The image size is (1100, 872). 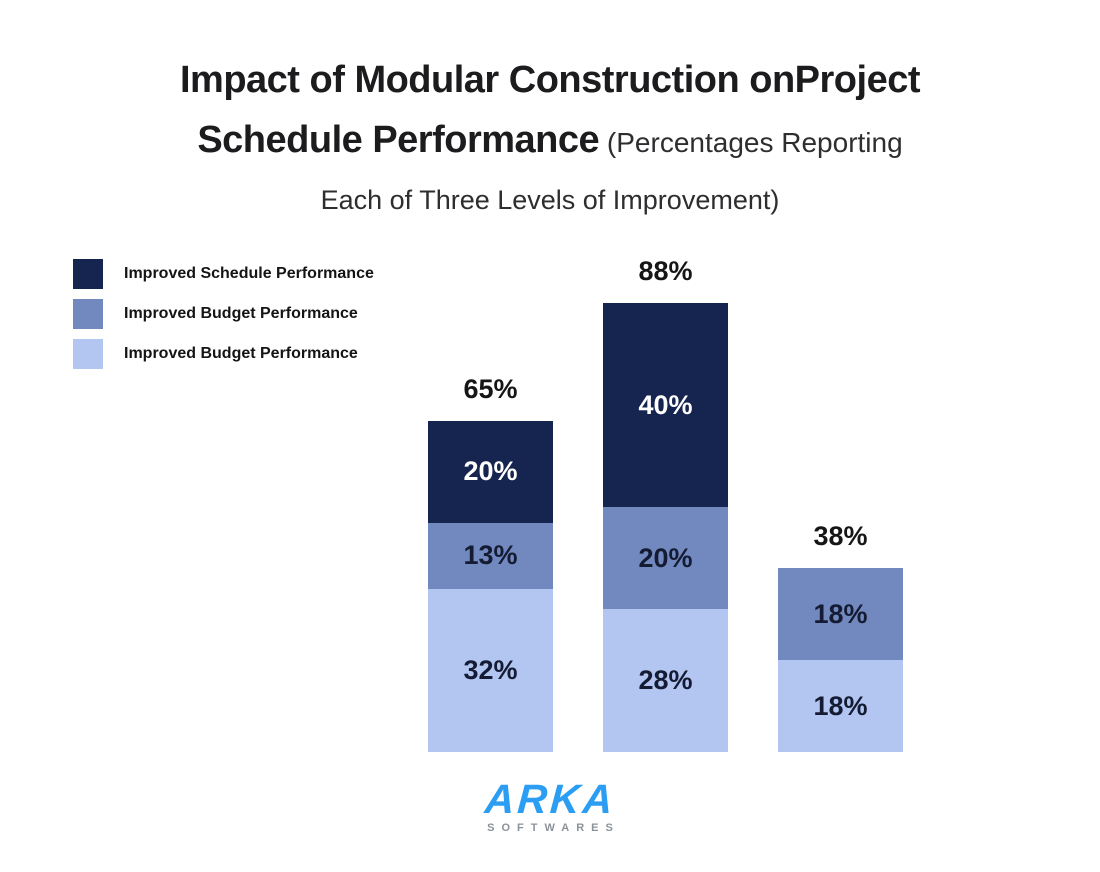 What do you see at coordinates (840, 536) in the screenshot?
I see `bar-total-label: 38%` at bounding box center [840, 536].